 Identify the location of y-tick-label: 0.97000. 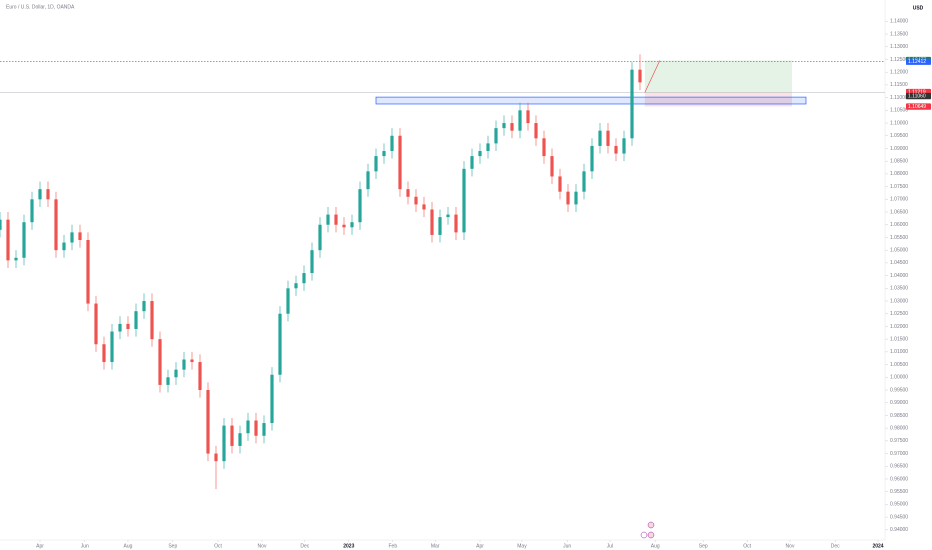
(899, 454).